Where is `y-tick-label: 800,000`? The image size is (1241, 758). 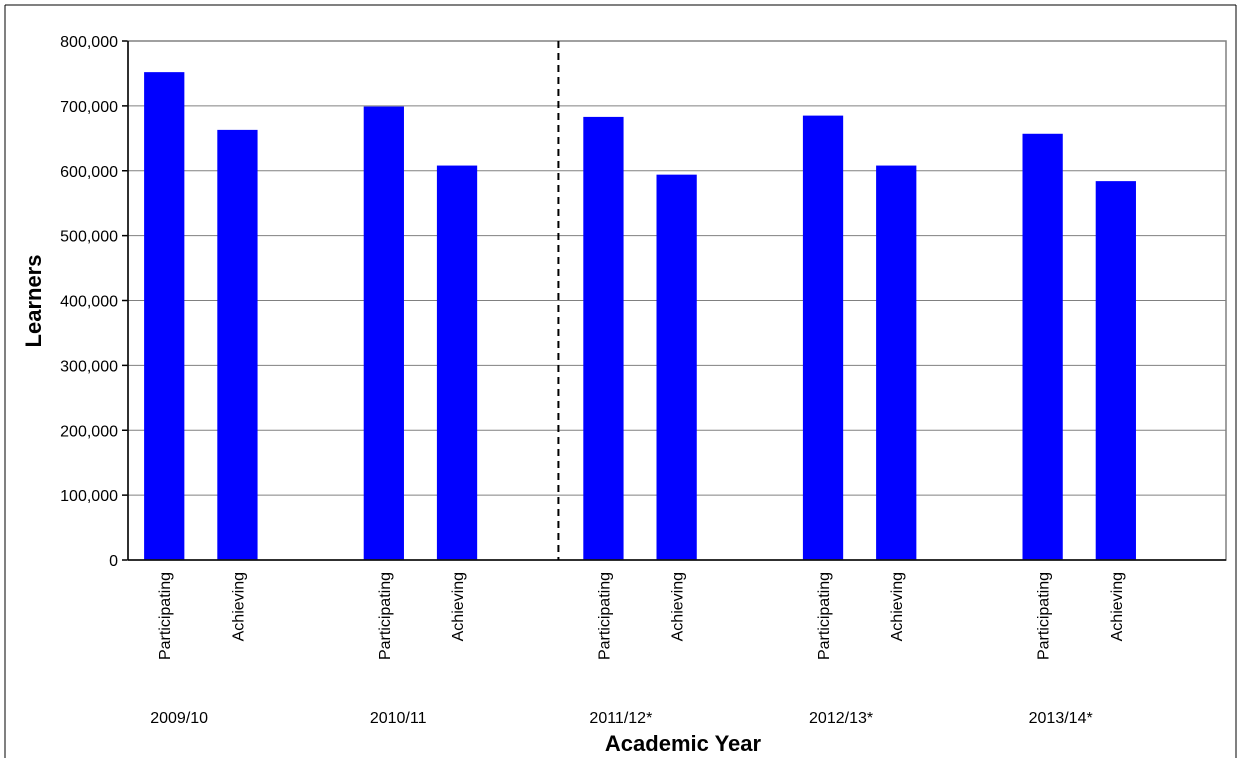
y-tick-label: 800,000 is located at coordinates (89, 42).